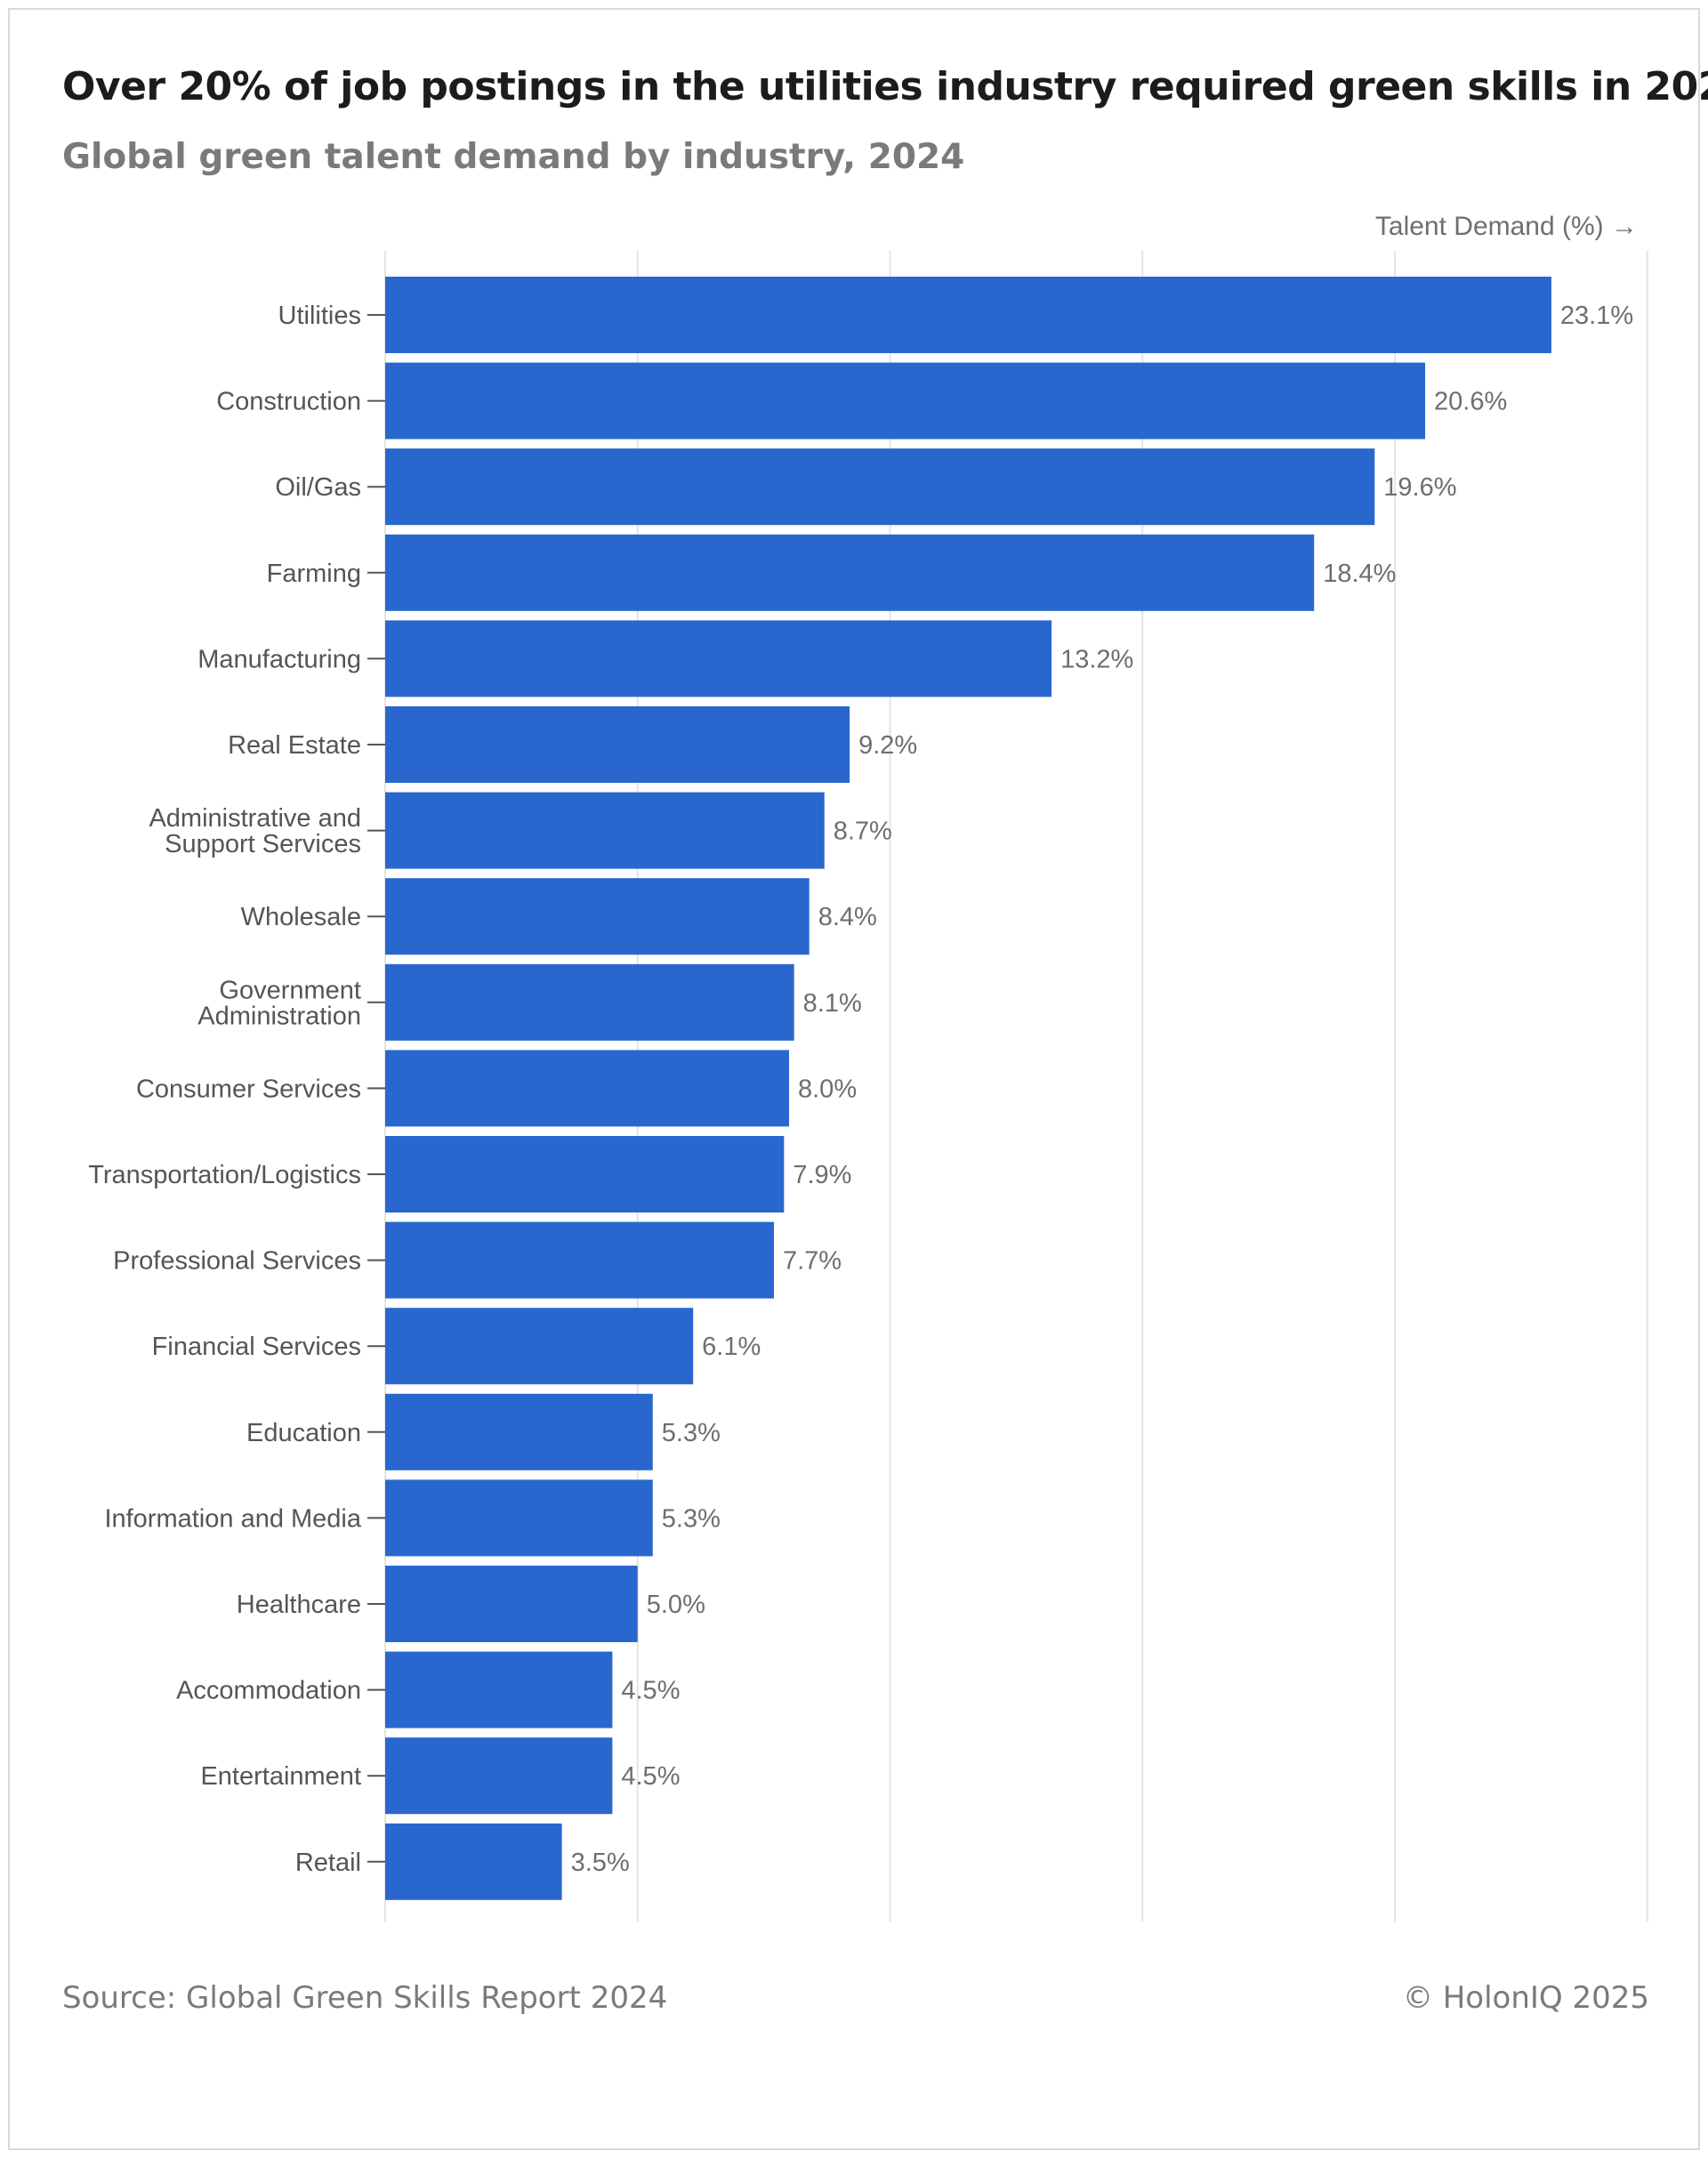 This screenshot has width=1708, height=2159. Describe the element at coordinates (328, 1863) in the screenshot. I see `category-label-18: Retail` at that location.